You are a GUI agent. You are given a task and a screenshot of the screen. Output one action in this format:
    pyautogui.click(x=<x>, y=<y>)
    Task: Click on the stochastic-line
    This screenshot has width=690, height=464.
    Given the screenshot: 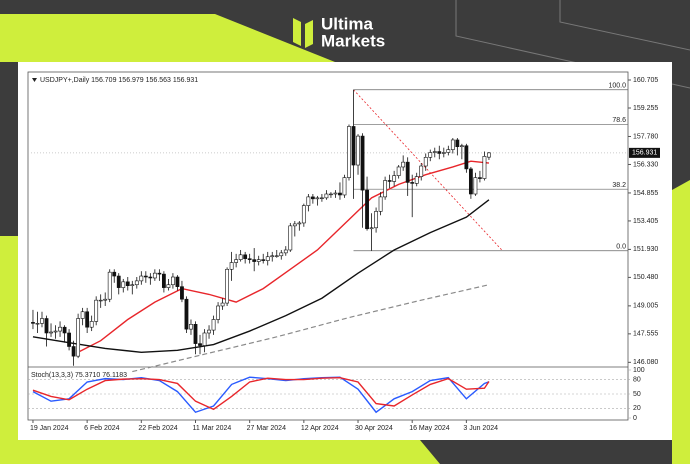 What is the action you would take?
    pyautogui.click(x=261, y=393)
    